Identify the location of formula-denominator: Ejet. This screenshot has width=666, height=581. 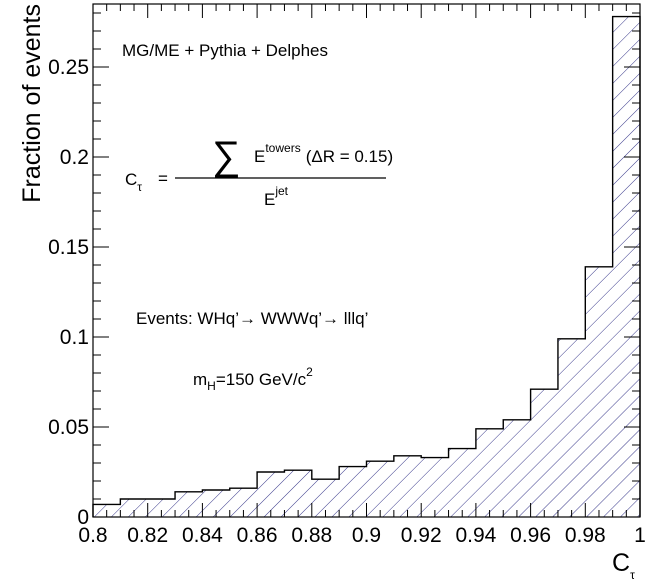
(276, 196).